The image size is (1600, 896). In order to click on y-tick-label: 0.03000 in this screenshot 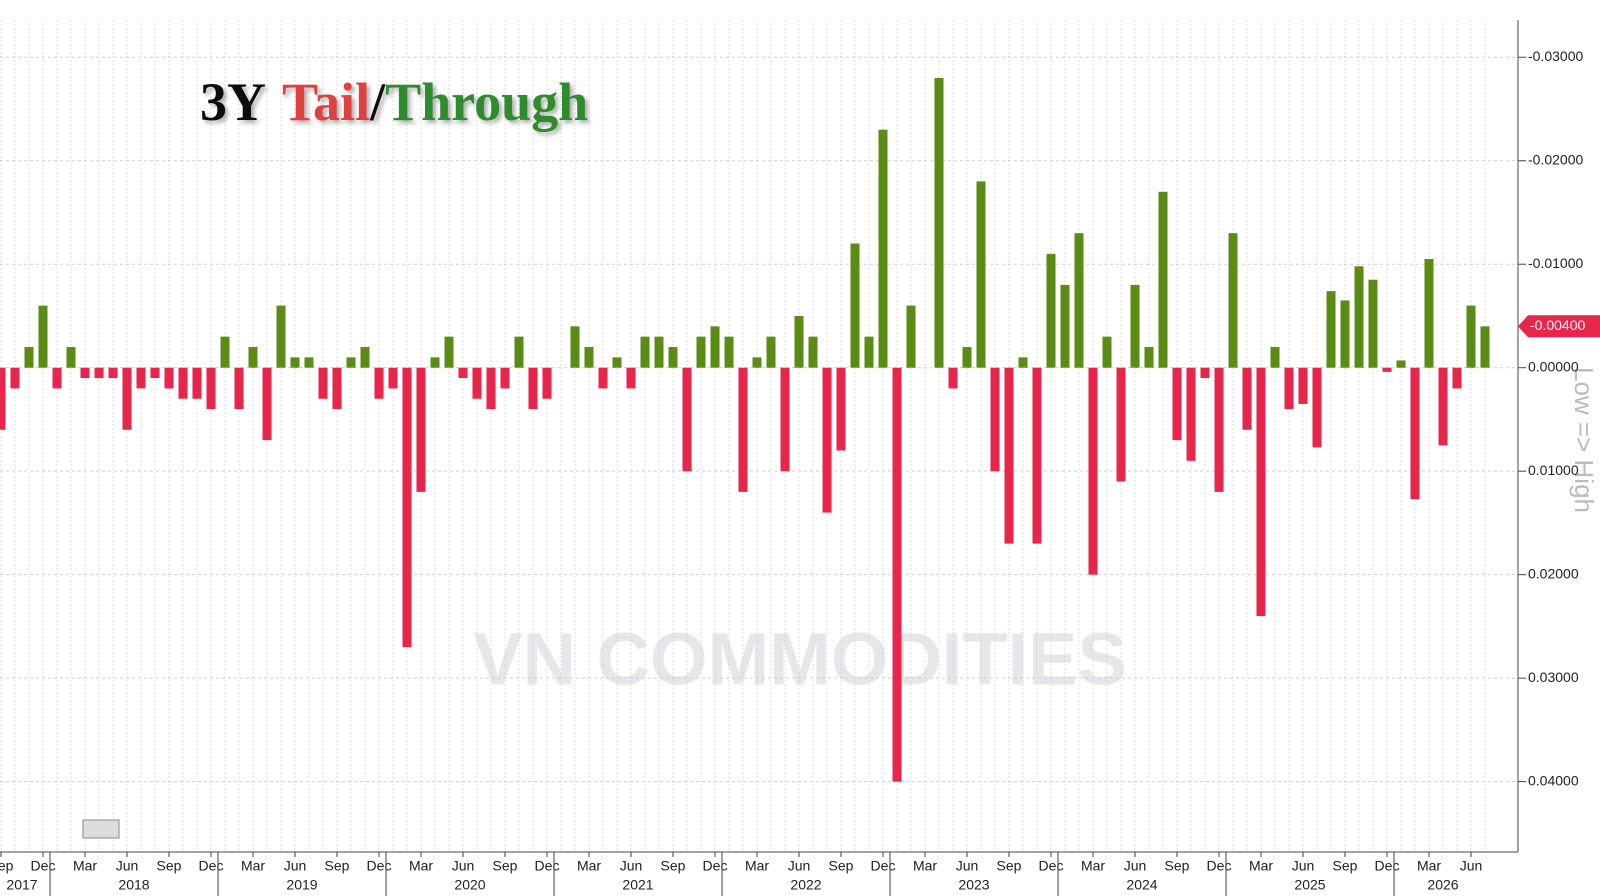, I will do `click(1553, 677)`.